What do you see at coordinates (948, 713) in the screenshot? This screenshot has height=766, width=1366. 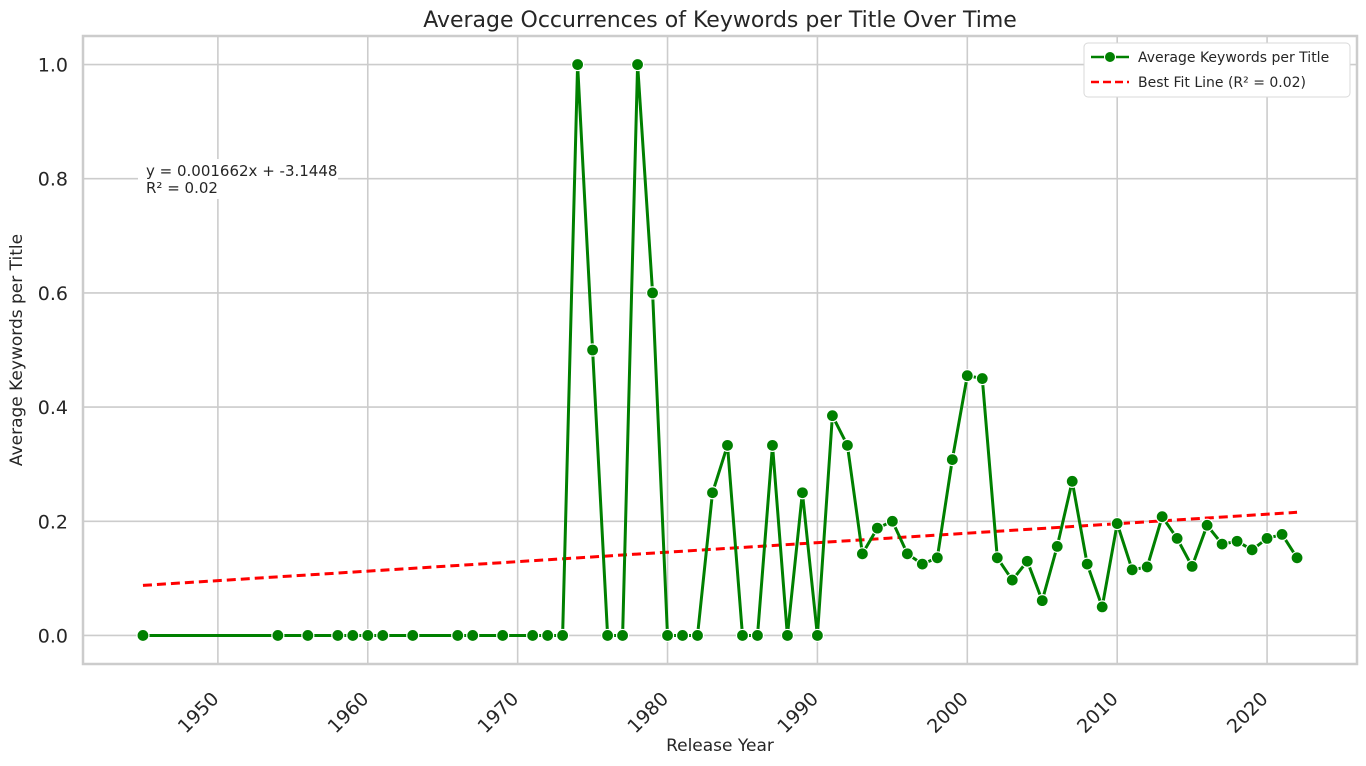 I see `x-tick-label: 2000` at bounding box center [948, 713].